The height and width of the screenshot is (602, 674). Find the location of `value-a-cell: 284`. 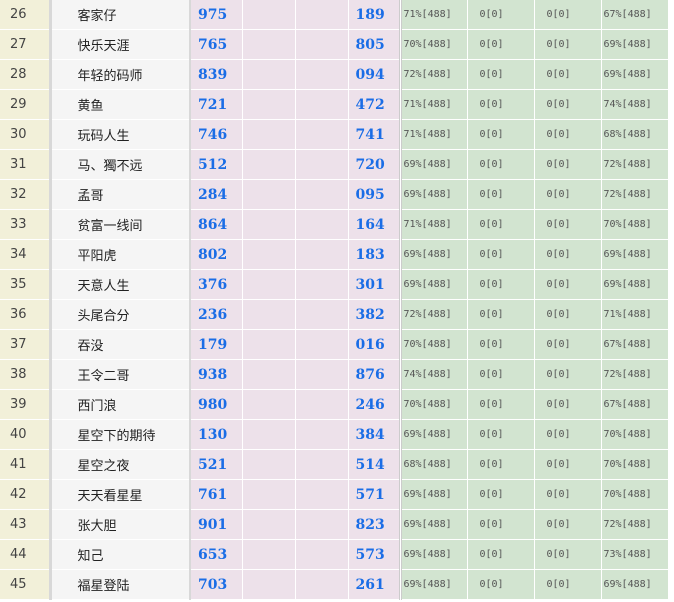

value-a-cell: 284 is located at coordinates (216, 194).